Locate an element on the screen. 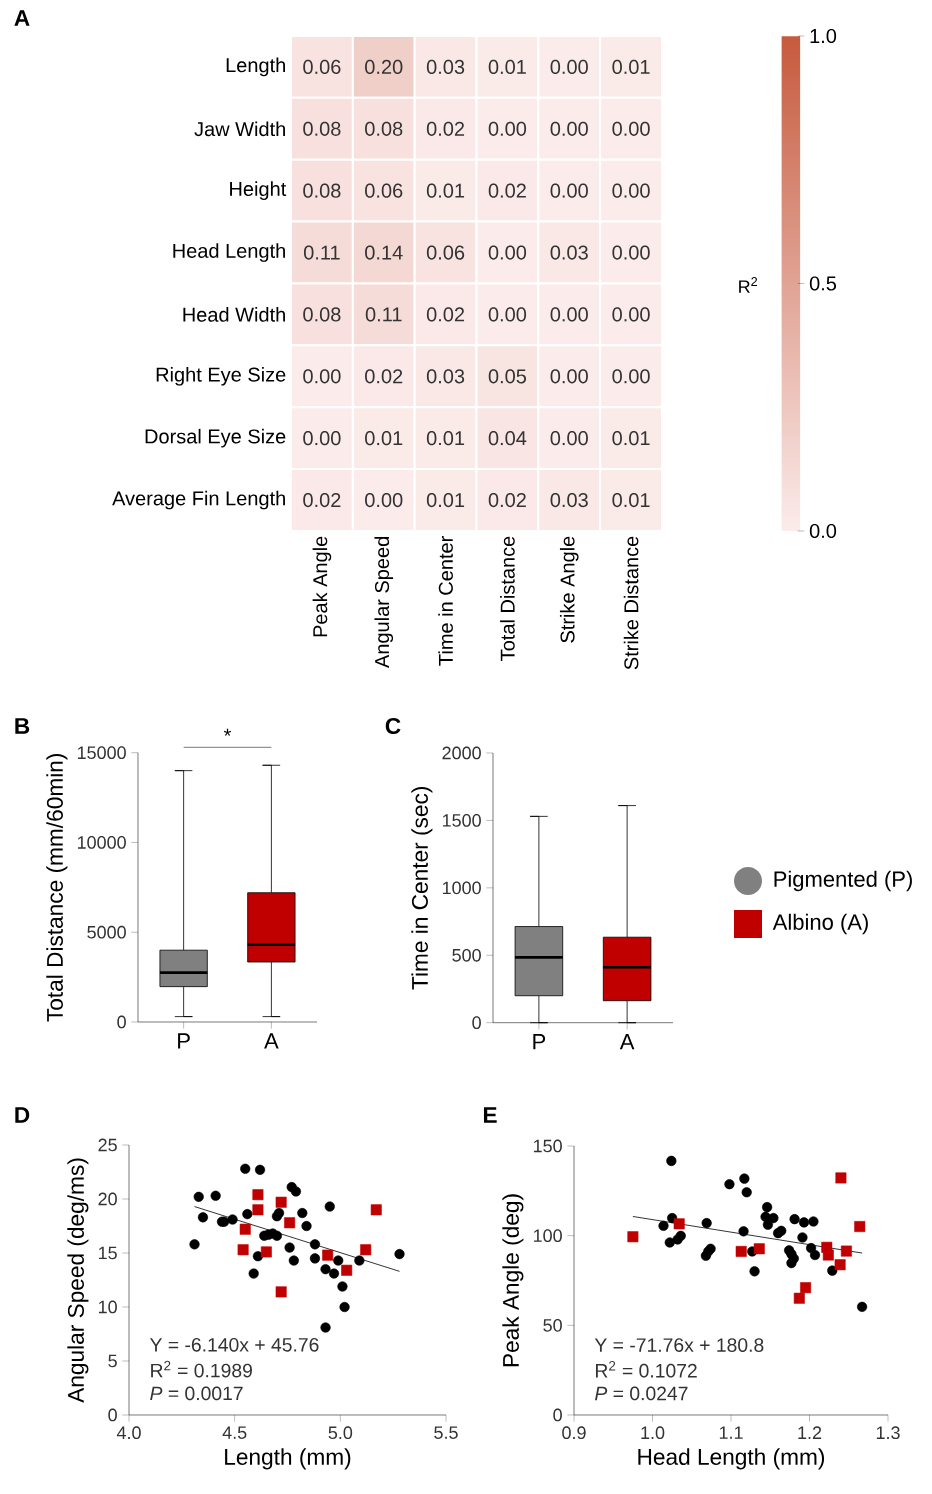 The height and width of the screenshot is (1494, 932). chart-title: E is located at coordinates (490, 1115).